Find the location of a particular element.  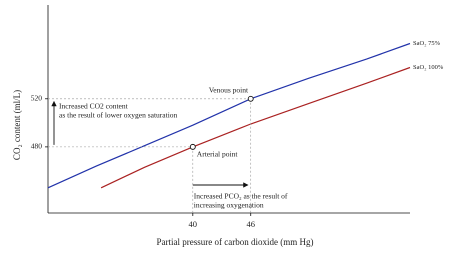

point-label: Arterial point is located at coordinates (218, 154).